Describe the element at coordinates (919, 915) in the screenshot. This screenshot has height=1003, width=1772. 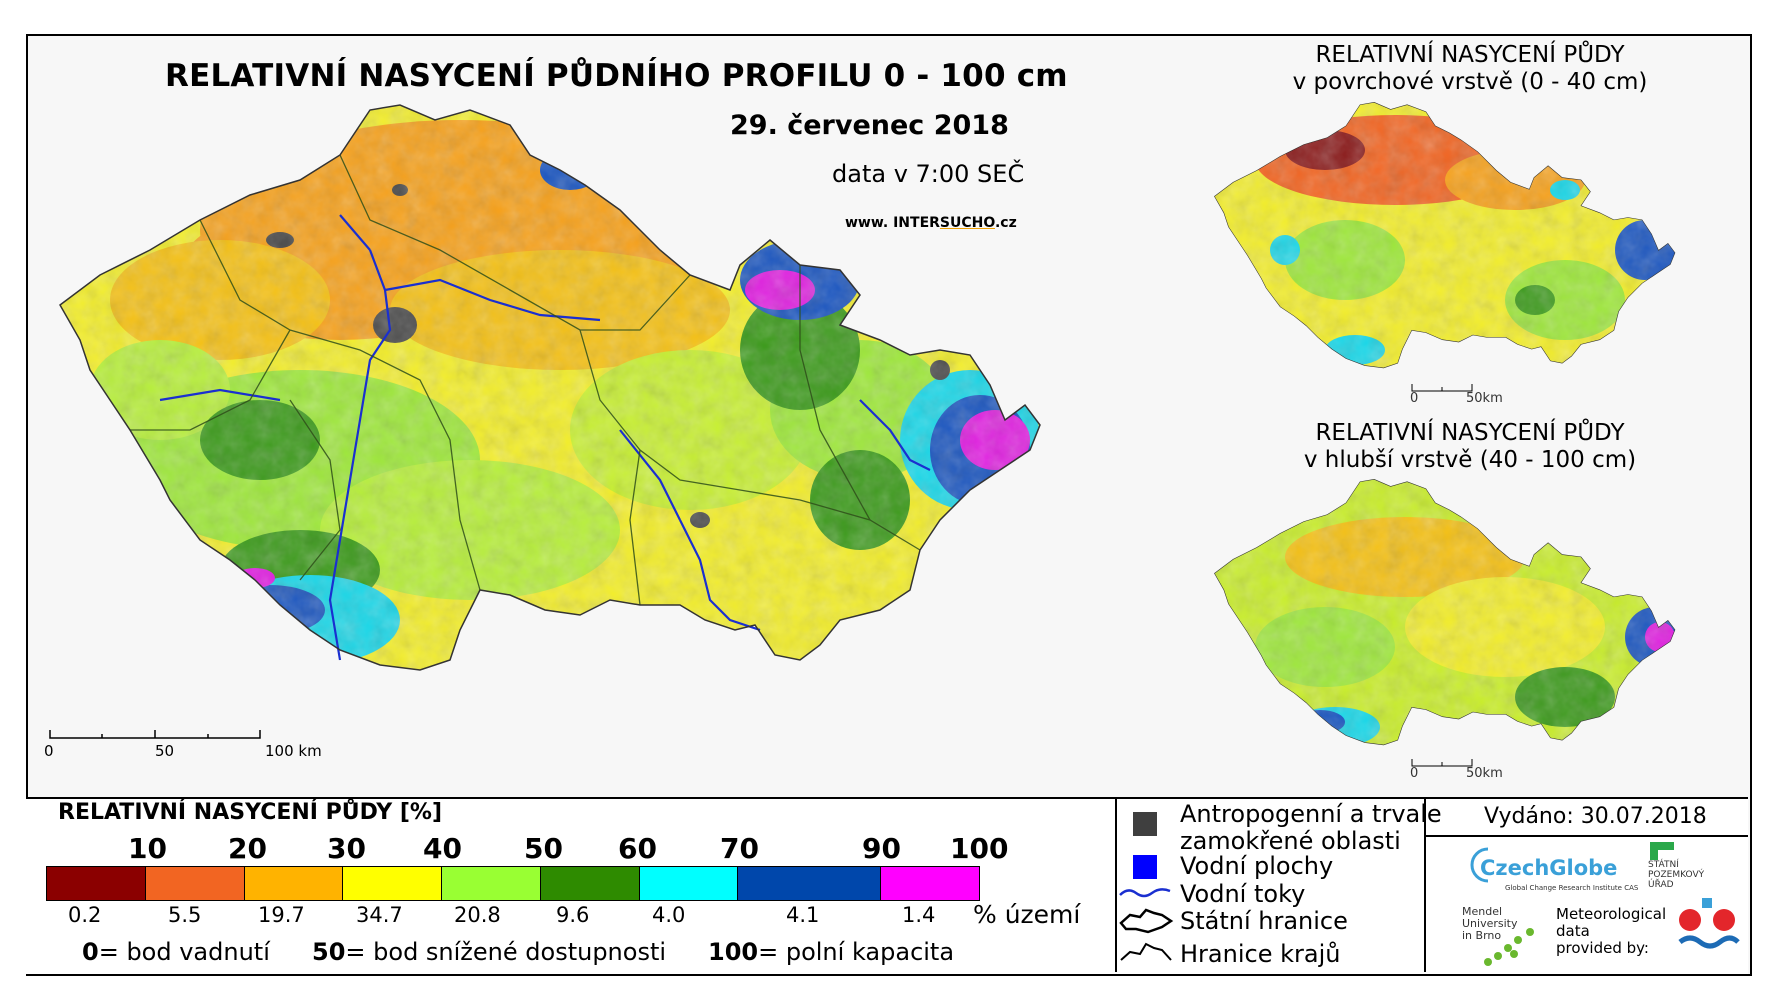
I see `pct-9: 1.4` at that location.